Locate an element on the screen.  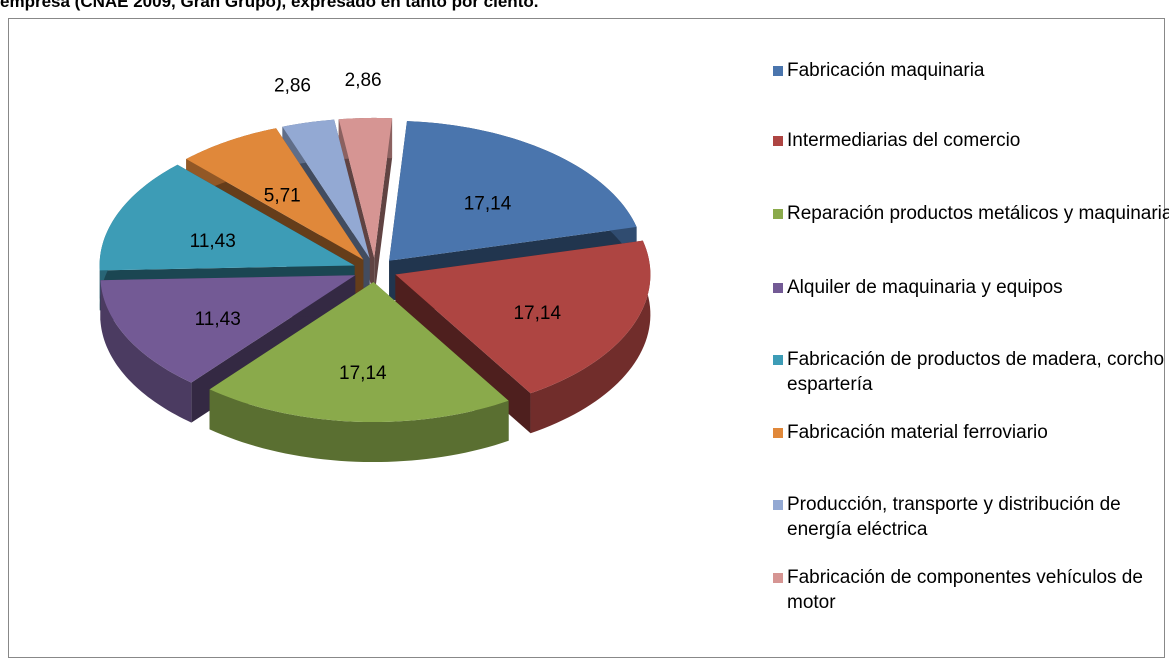
legend-label: Intermediarias del comercio is located at coordinates (904, 140).